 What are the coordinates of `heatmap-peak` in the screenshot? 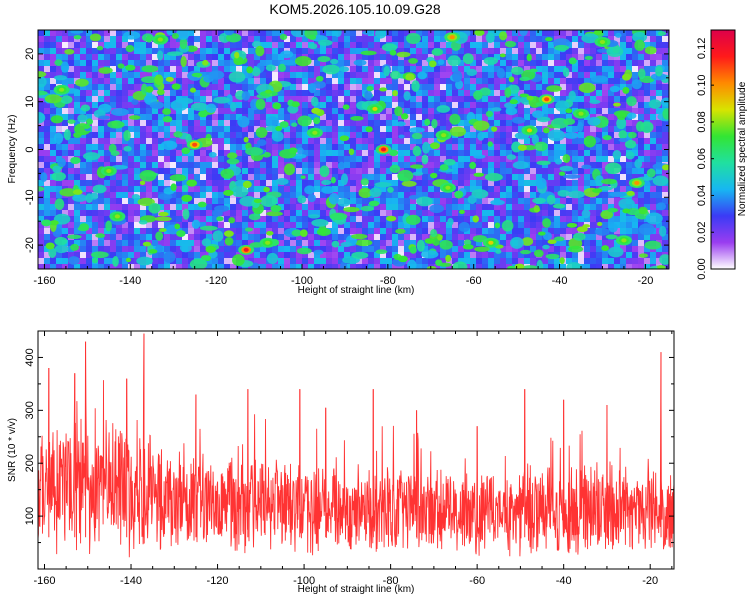 It's located at (117, 216).